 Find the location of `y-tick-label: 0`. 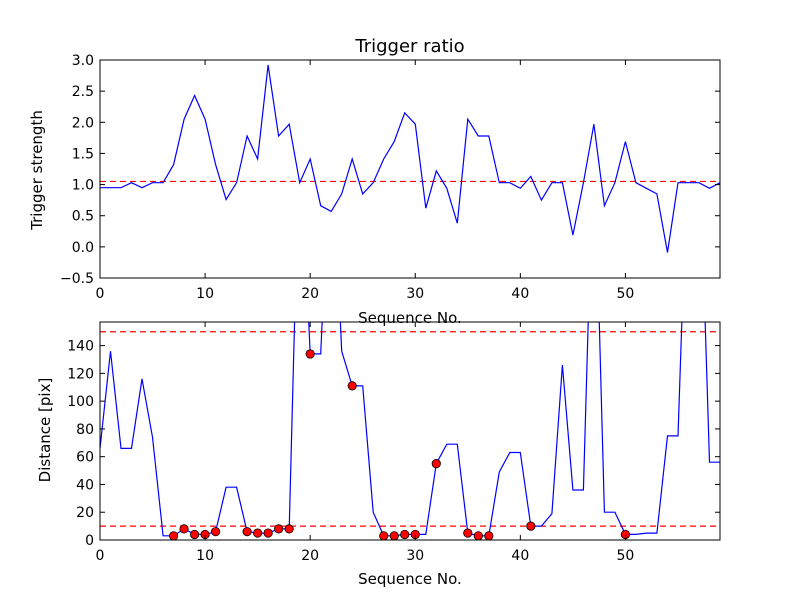

y-tick-label: 0 is located at coordinates (89, 541).